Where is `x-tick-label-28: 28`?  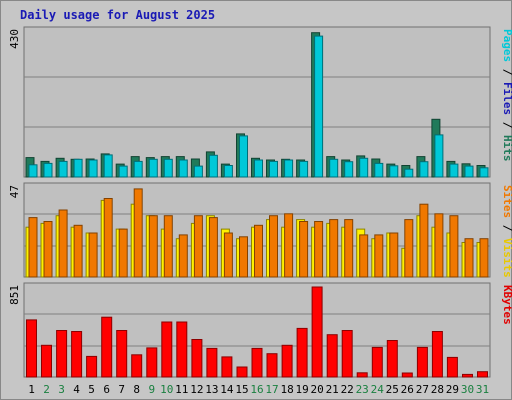 x-tick-label-28: 28 is located at coordinates (437, 389).